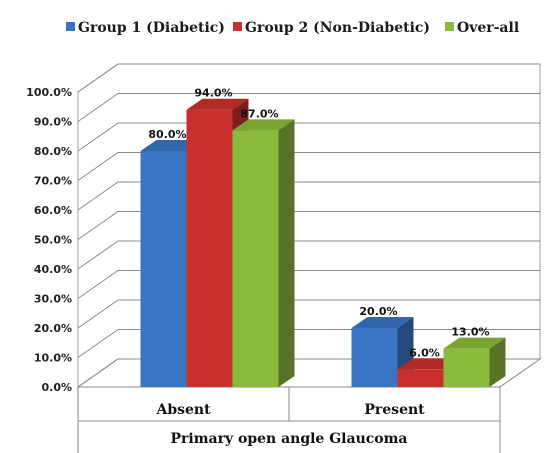 The height and width of the screenshot is (453, 557). I want to click on y-tick-label: 20.0%, so click(53, 328).